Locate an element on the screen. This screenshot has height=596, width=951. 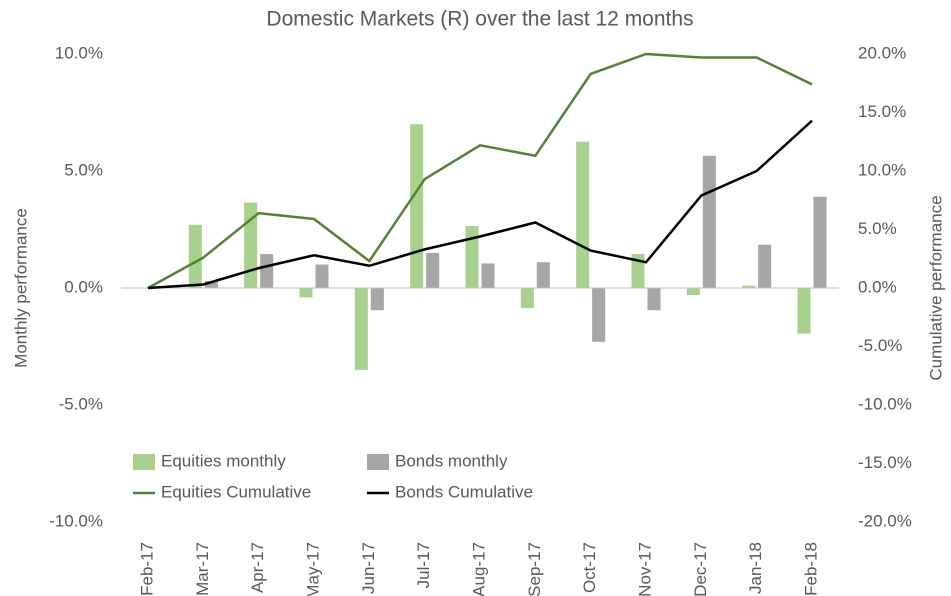
y2-tick-label: 5.0% is located at coordinates (877, 228).